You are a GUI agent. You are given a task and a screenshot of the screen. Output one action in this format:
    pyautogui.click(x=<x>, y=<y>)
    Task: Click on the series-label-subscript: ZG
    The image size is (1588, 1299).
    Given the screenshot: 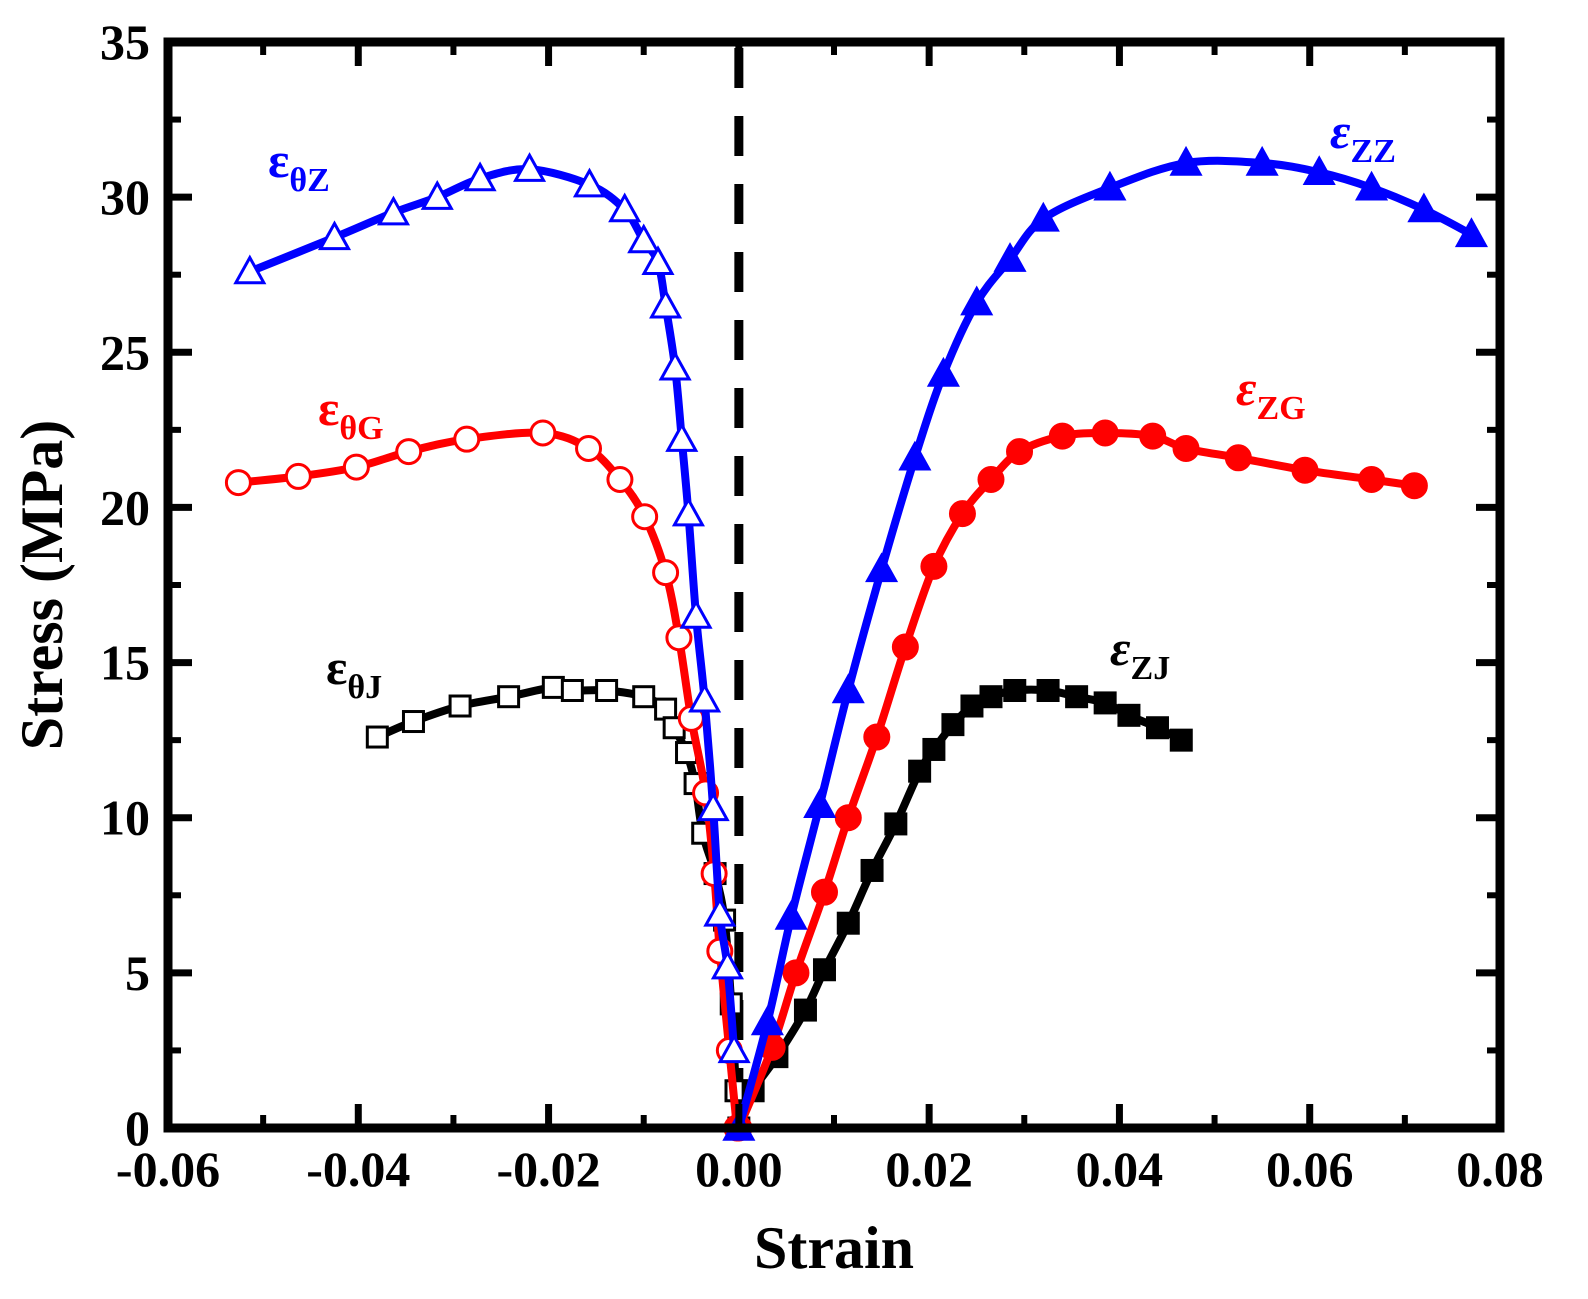 What is the action you would take?
    pyautogui.click(x=1281, y=408)
    